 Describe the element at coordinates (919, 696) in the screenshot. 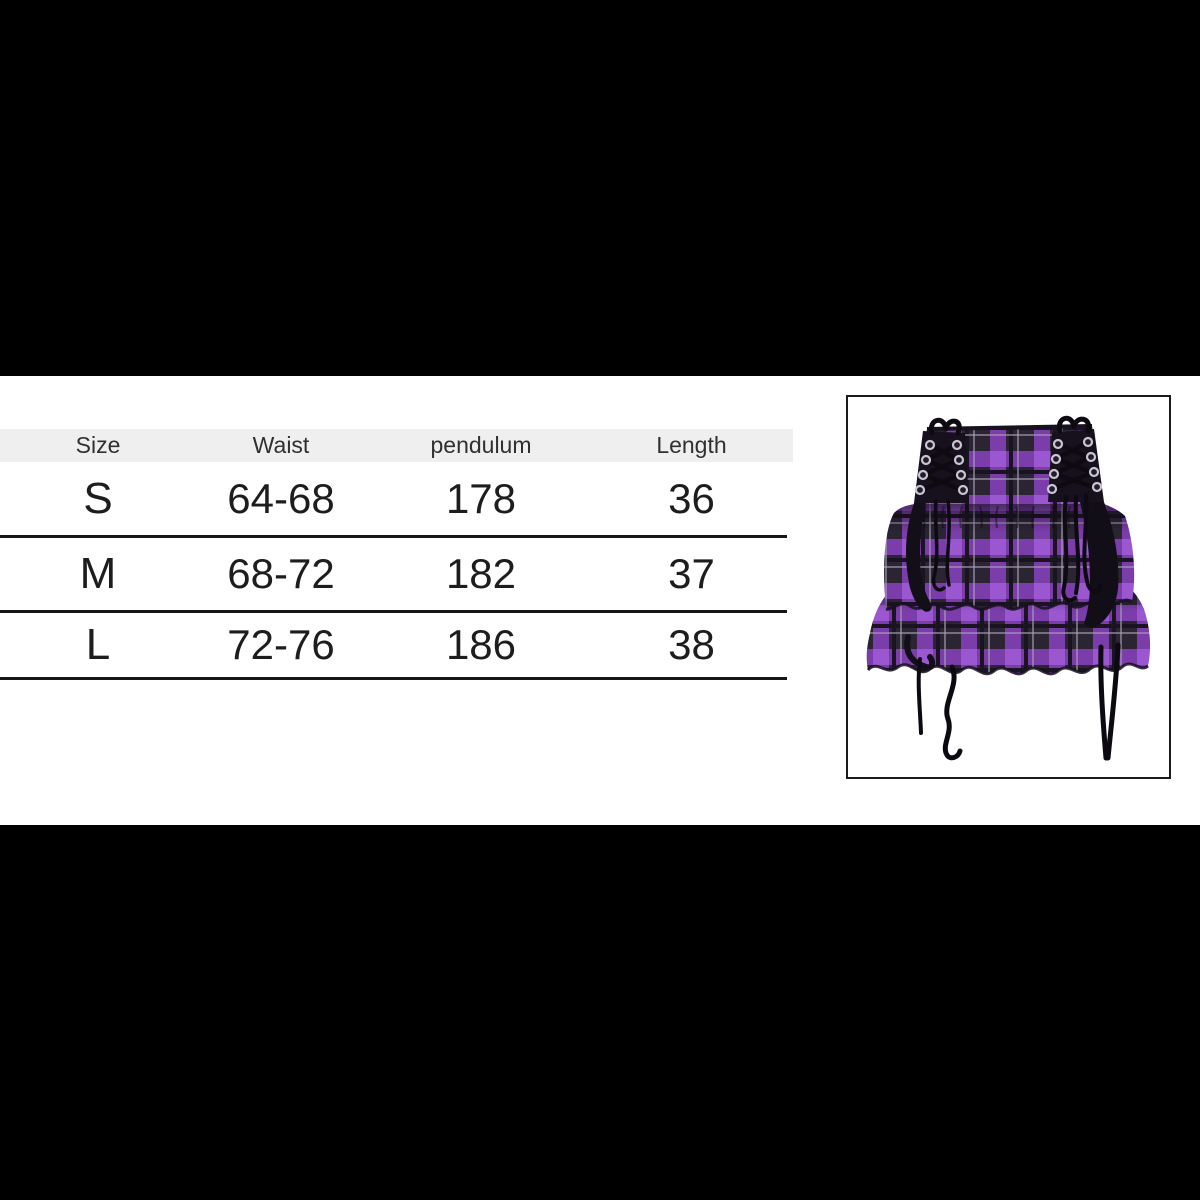

I see `left-short-ribbon` at that location.